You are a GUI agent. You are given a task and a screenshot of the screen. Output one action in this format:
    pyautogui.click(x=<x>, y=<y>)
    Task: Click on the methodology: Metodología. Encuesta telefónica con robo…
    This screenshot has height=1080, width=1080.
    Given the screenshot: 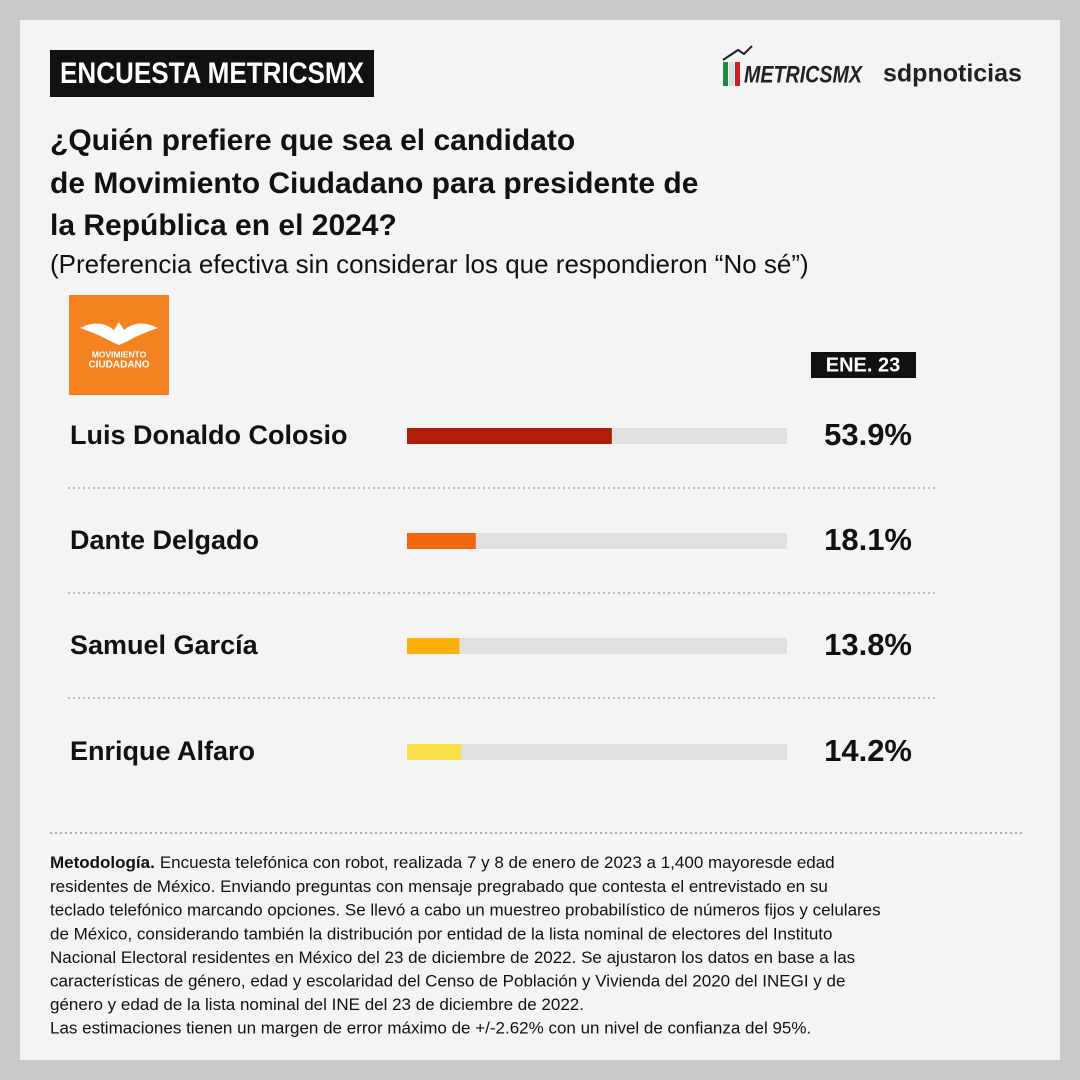 What is the action you would take?
    pyautogui.click(x=465, y=945)
    